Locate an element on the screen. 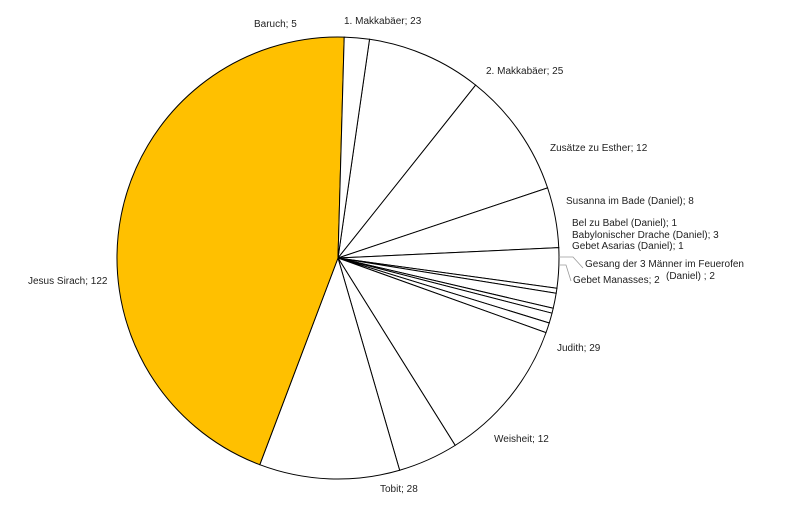 This screenshot has height=510, width=800. data-label-2: 2. Makkabäer; 25 is located at coordinates (525, 71).